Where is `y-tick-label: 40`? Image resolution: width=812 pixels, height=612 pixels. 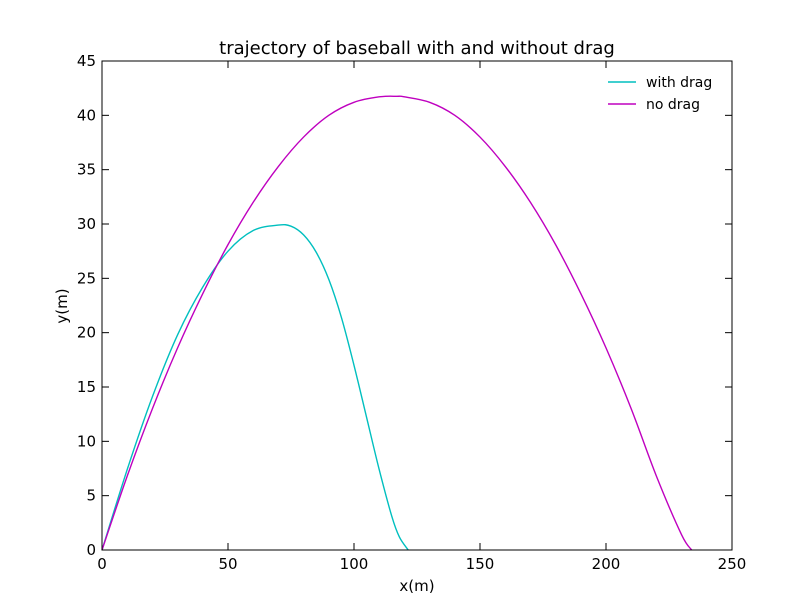
y-tick-label: 40 is located at coordinates (86, 115).